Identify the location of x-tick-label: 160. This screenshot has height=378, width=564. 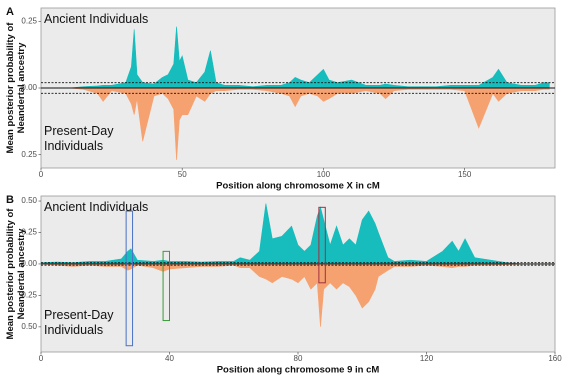
(555, 358).